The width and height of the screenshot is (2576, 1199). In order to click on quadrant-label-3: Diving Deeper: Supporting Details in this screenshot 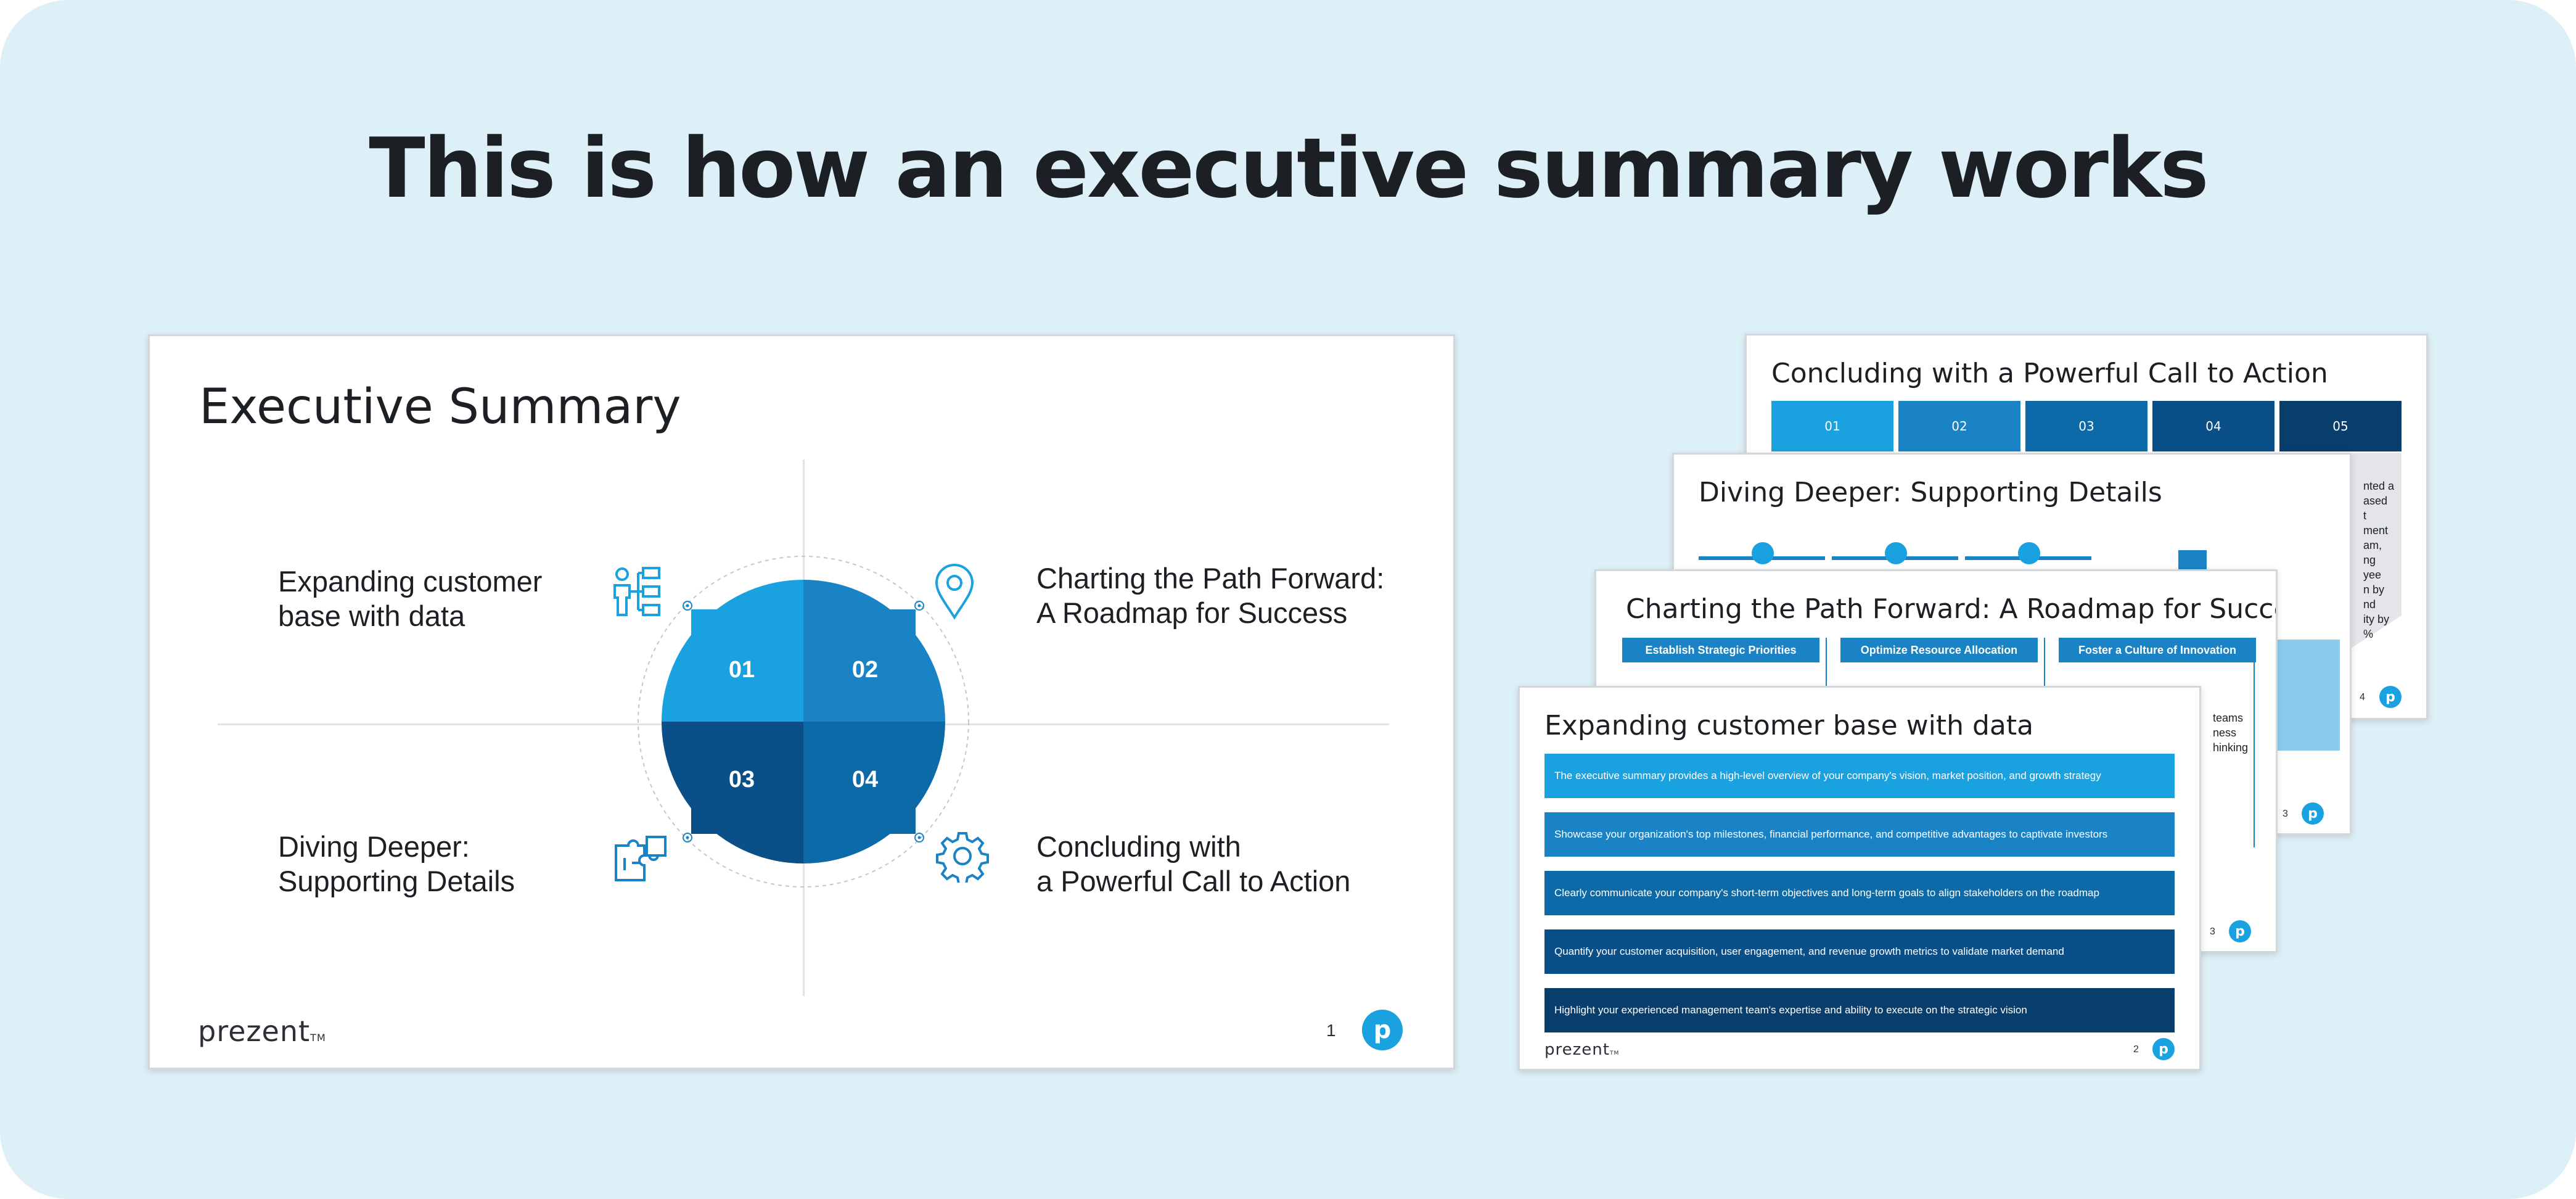, I will do `click(396, 864)`.